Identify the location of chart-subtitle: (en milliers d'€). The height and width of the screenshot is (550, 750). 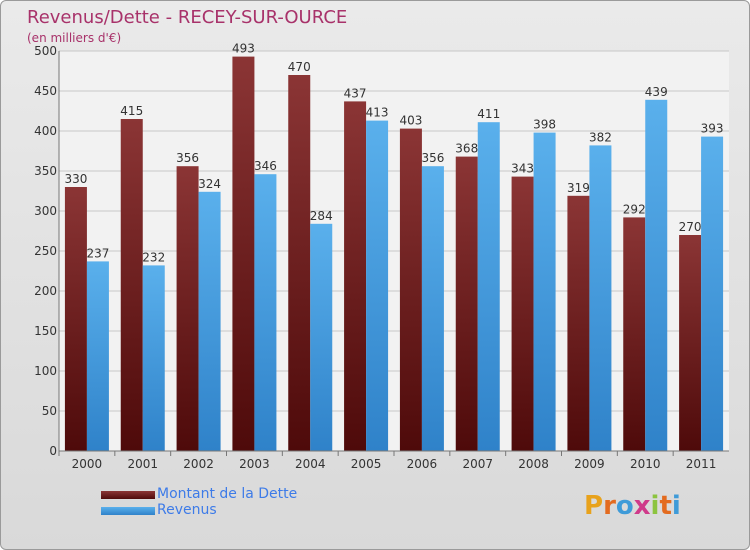
(74, 38).